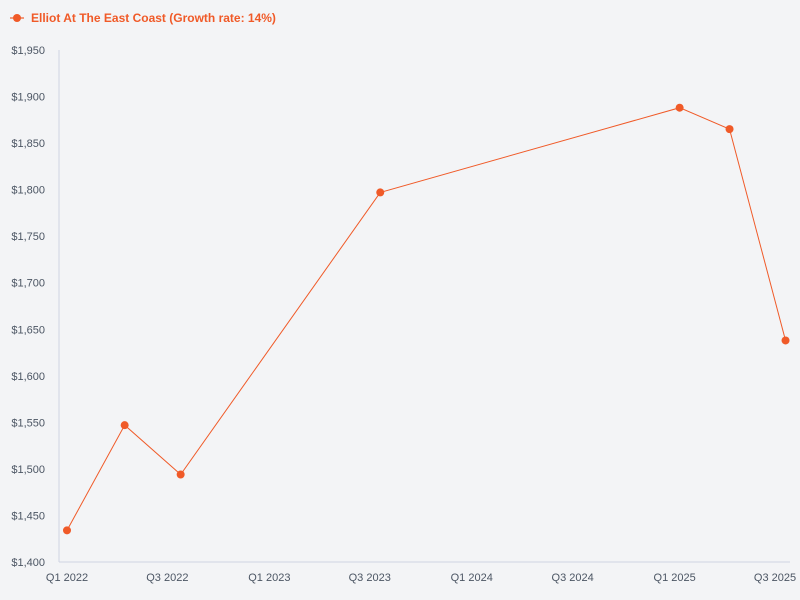 This screenshot has height=600, width=800. I want to click on y-tick-label: $1,700, so click(28, 284).